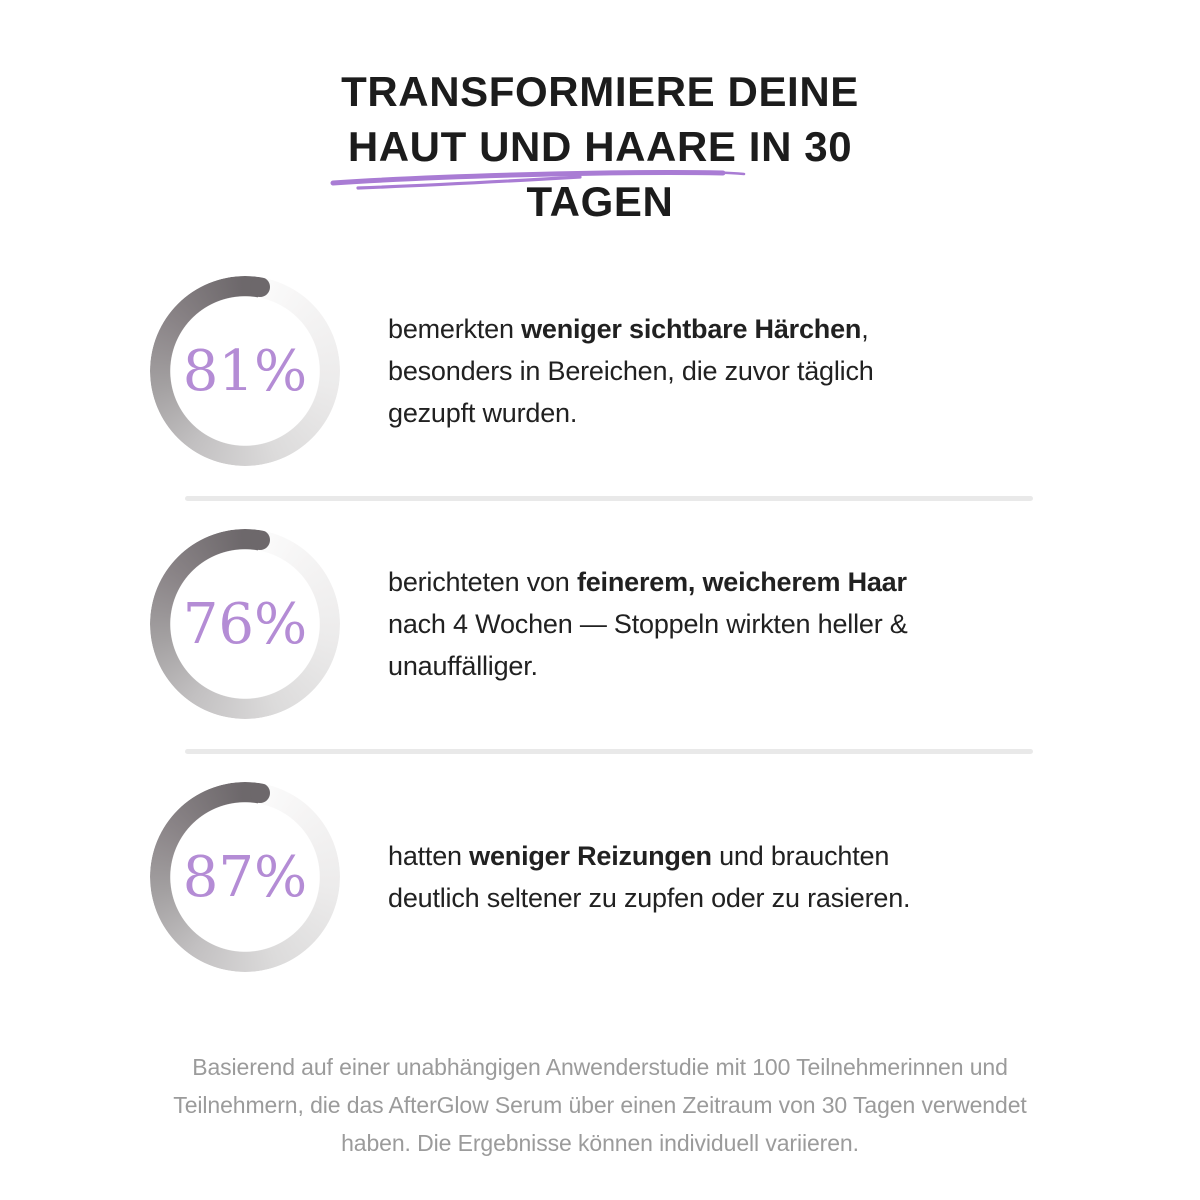 This screenshot has width=1200, height=1200. What do you see at coordinates (482, 582) in the screenshot?
I see `stat-text-prefix: berichteten von` at bounding box center [482, 582].